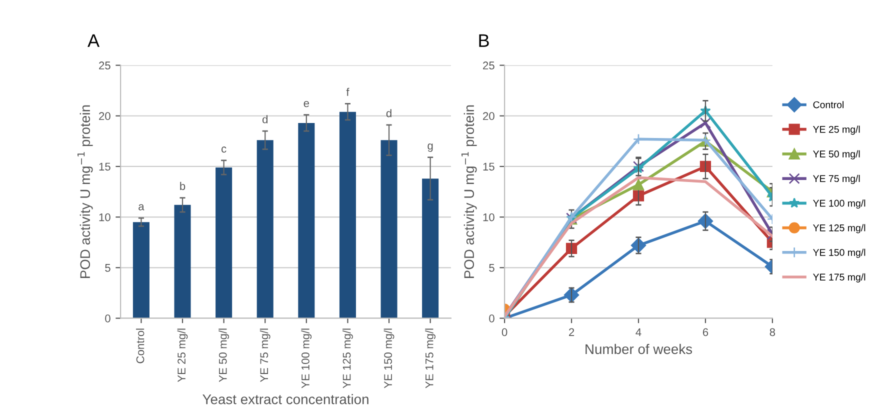 This screenshot has height=408, width=893. Describe the element at coordinates (505, 332) in the screenshot. I see `x-tick-label: 0` at that location.